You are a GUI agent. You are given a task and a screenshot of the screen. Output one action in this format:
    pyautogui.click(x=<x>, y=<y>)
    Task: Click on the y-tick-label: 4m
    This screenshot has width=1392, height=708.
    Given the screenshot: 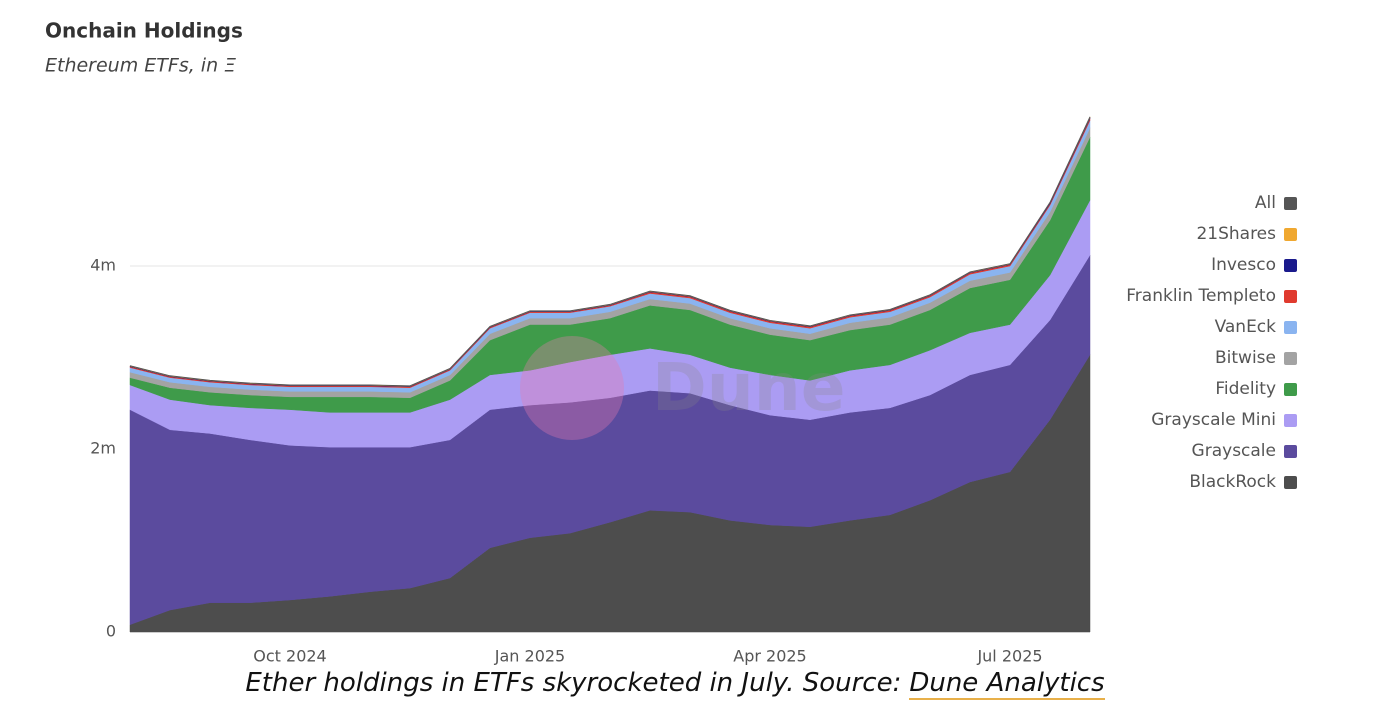 What is the action you would take?
    pyautogui.click(x=103, y=265)
    